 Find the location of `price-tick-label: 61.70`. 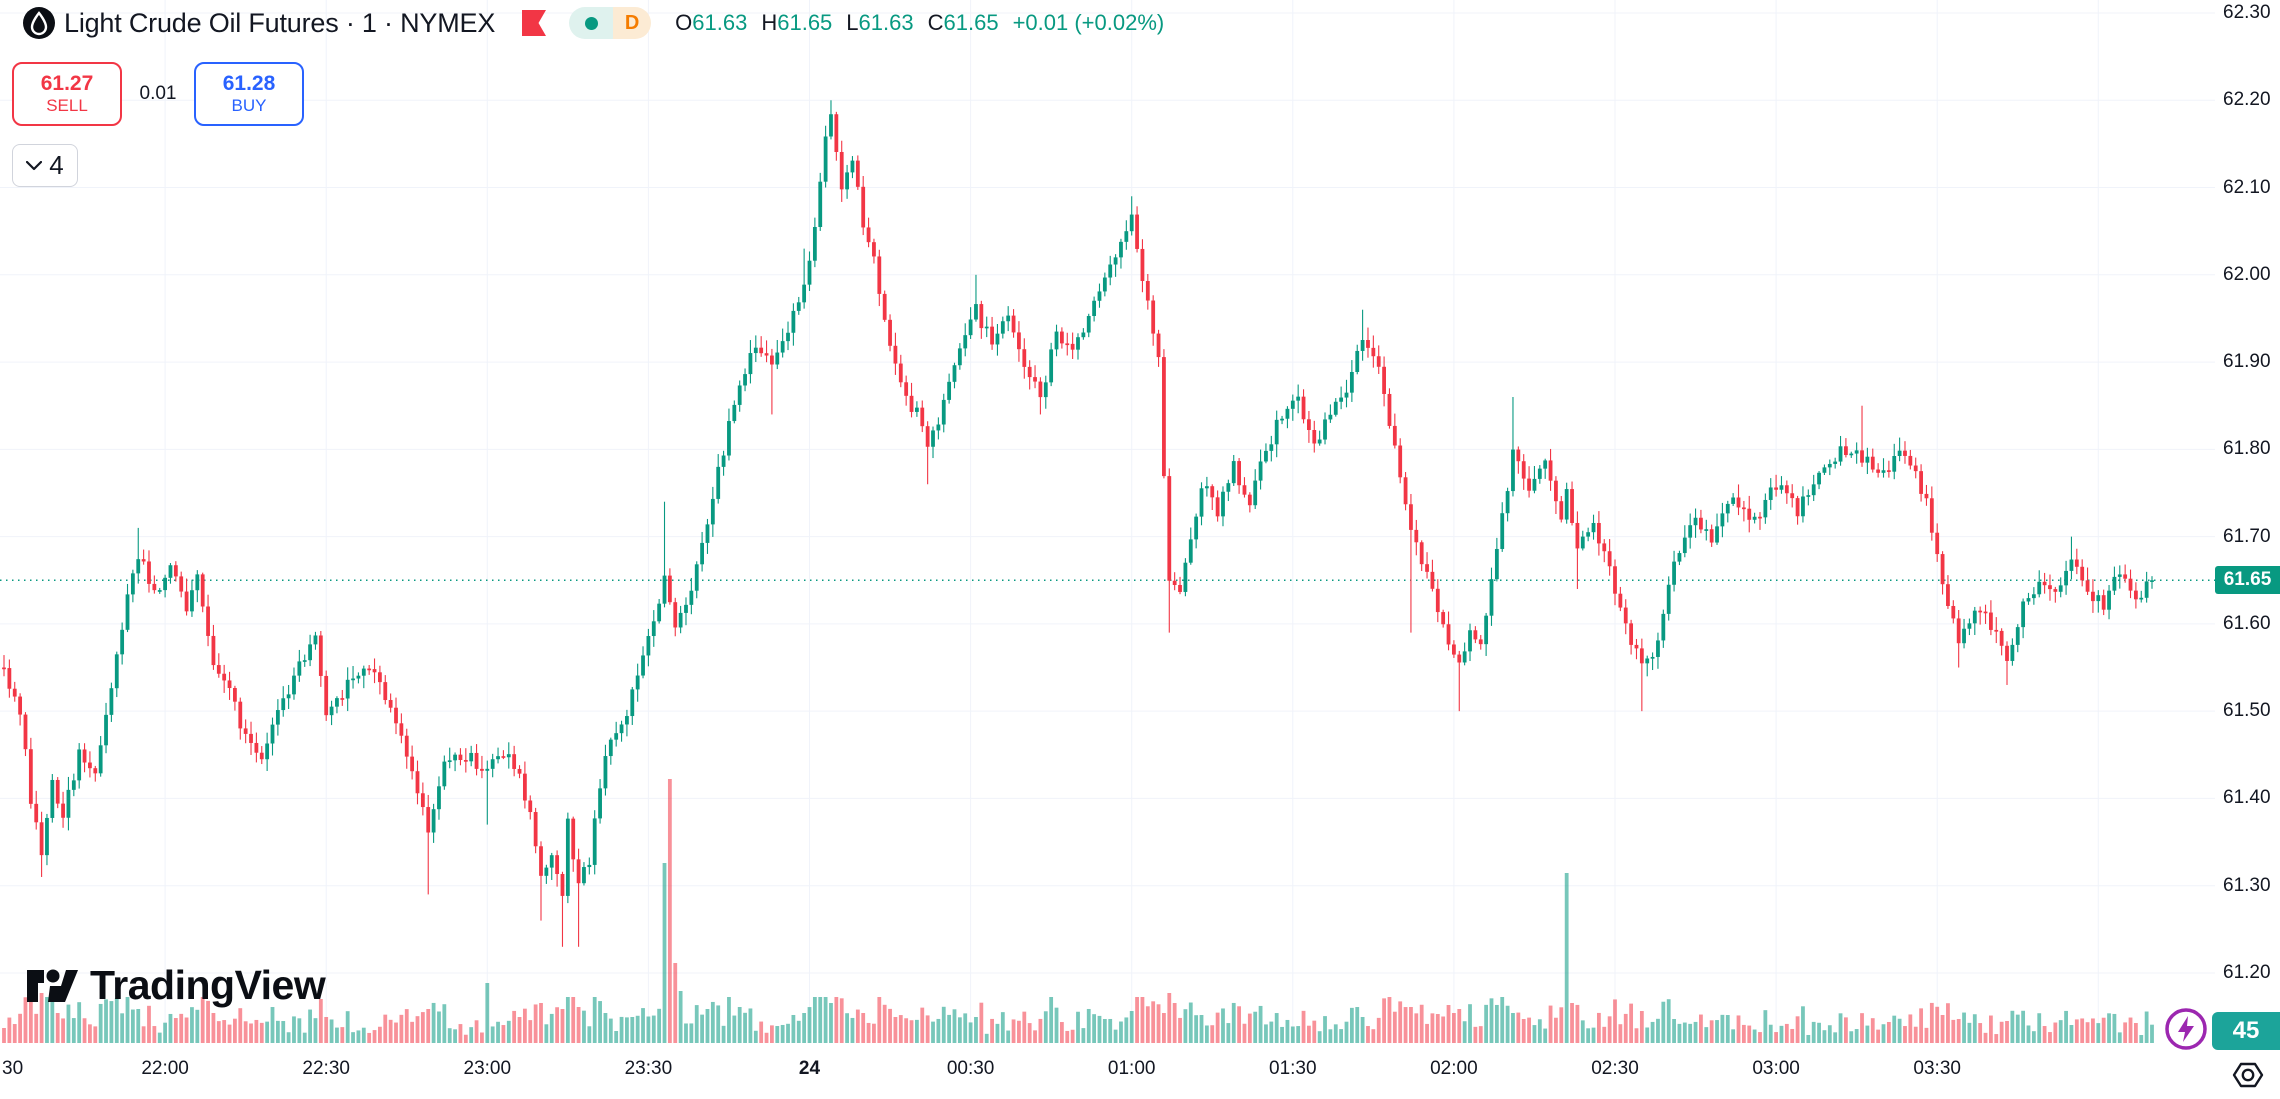

price-tick-label: 61.70 is located at coordinates (2247, 536).